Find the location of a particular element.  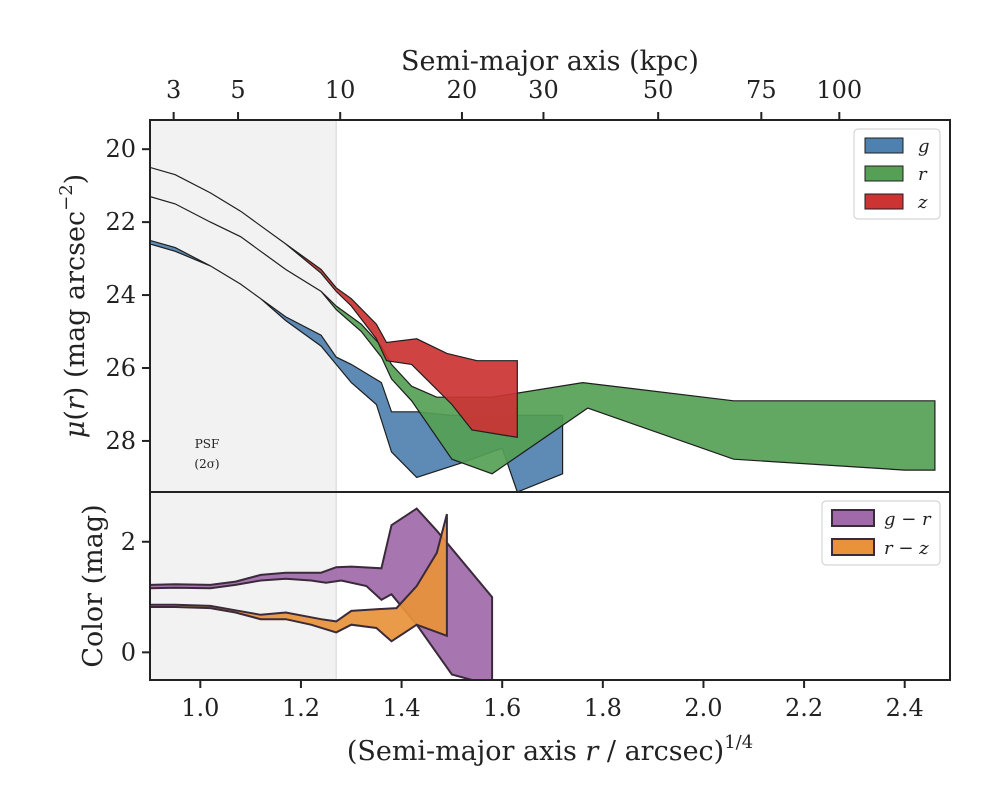

legend-label-g: g is located at coordinates (924, 146).